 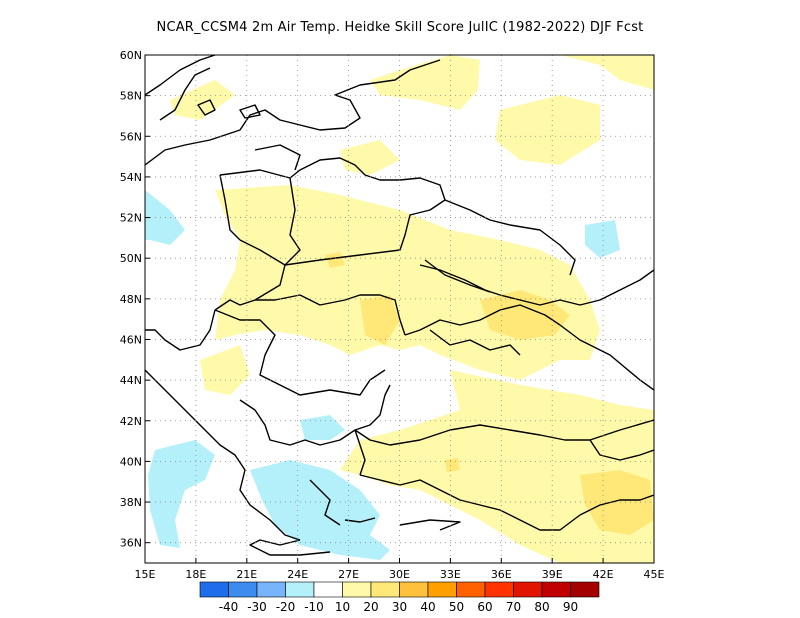 I want to click on lon-tick-label: 18E, so click(x=195, y=574).